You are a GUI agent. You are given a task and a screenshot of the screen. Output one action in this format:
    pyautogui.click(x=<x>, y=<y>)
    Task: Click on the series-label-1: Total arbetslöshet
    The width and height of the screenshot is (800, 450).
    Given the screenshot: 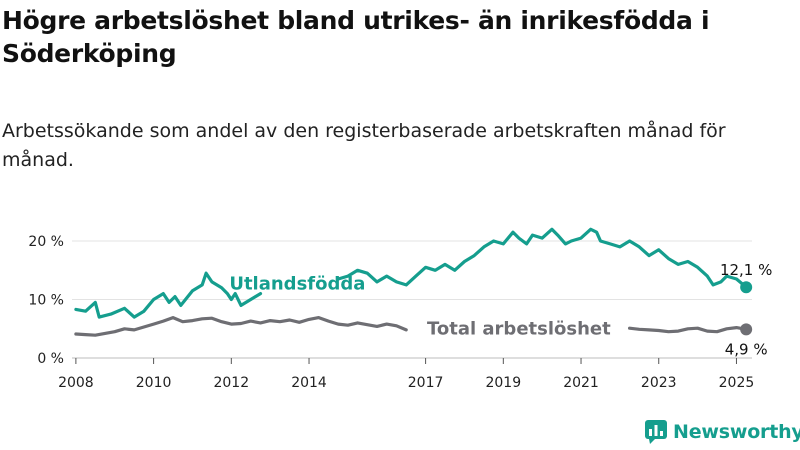 What is the action you would take?
    pyautogui.click(x=519, y=328)
    